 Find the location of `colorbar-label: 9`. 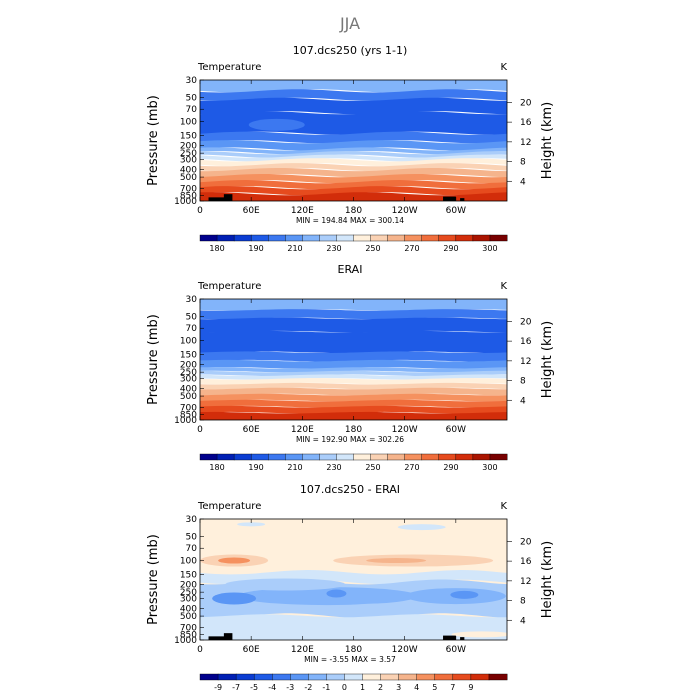

colorbar-label: 9 is located at coordinates (470, 687).